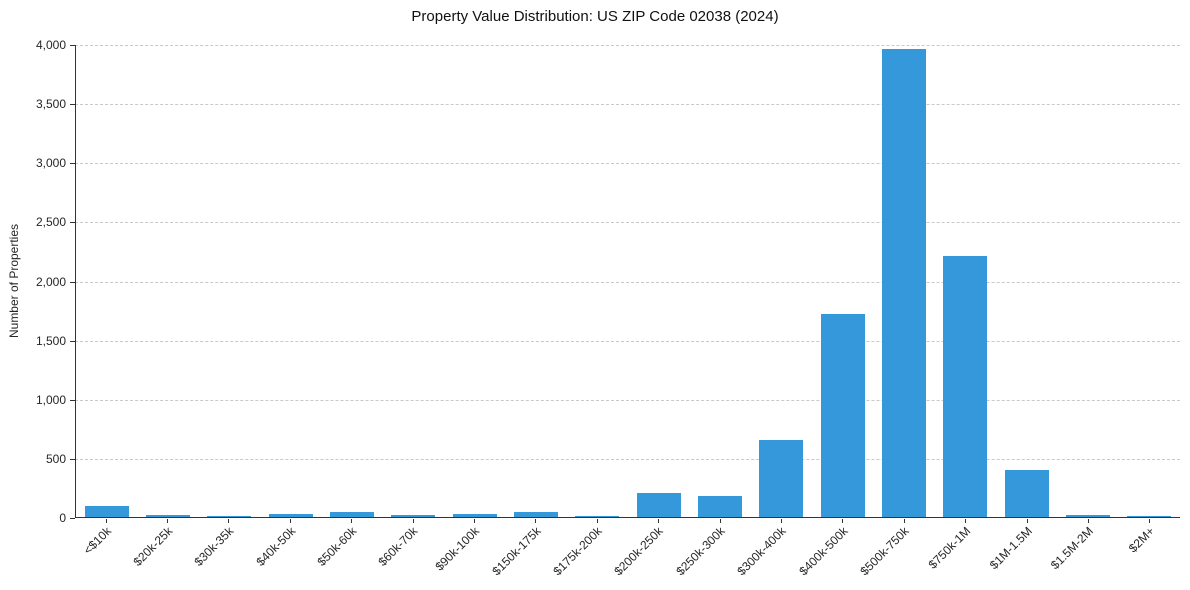 This screenshot has height=590, width=1190. What do you see at coordinates (884, 551) in the screenshot?
I see `x-tick-label: $500k-750k` at bounding box center [884, 551].